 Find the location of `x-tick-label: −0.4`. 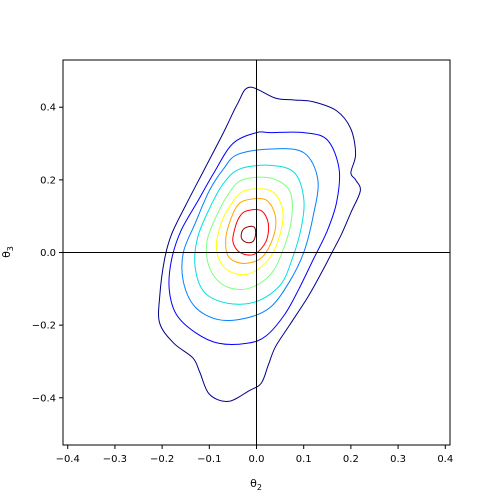

x-tick-label: −0.4 is located at coordinates (68, 459).